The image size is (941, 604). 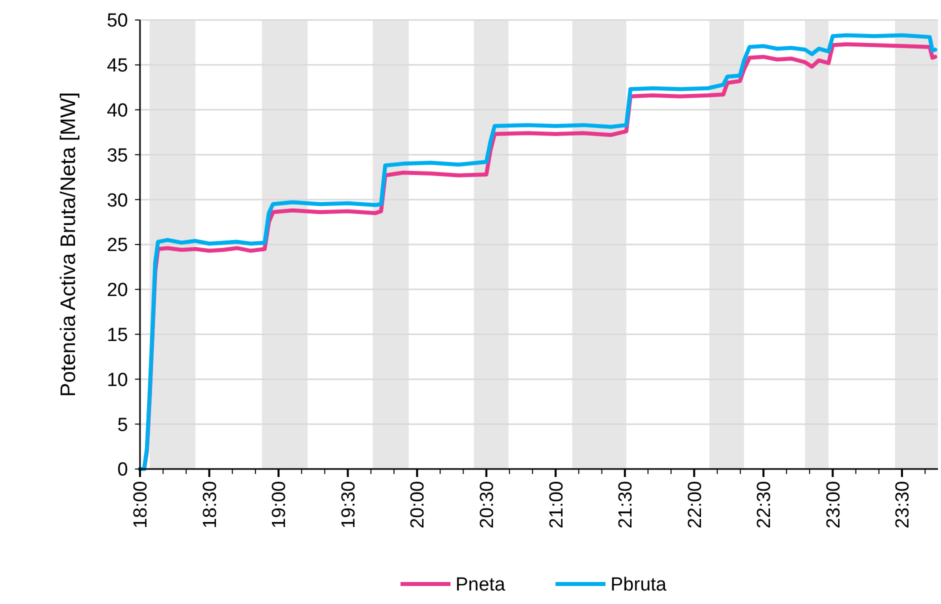 What do you see at coordinates (418, 505) in the screenshot?
I see `x-tick-label: 20:00` at bounding box center [418, 505].